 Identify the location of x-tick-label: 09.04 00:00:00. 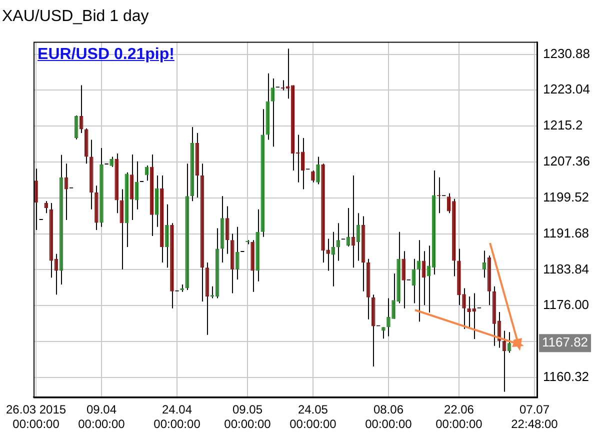
(102, 417).